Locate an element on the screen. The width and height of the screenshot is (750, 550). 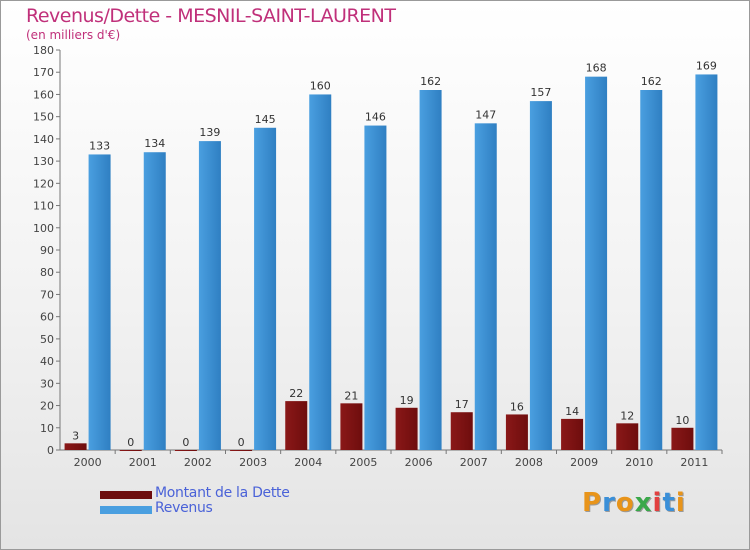
proxiti-logo: Proxiti is located at coordinates (634, 503).